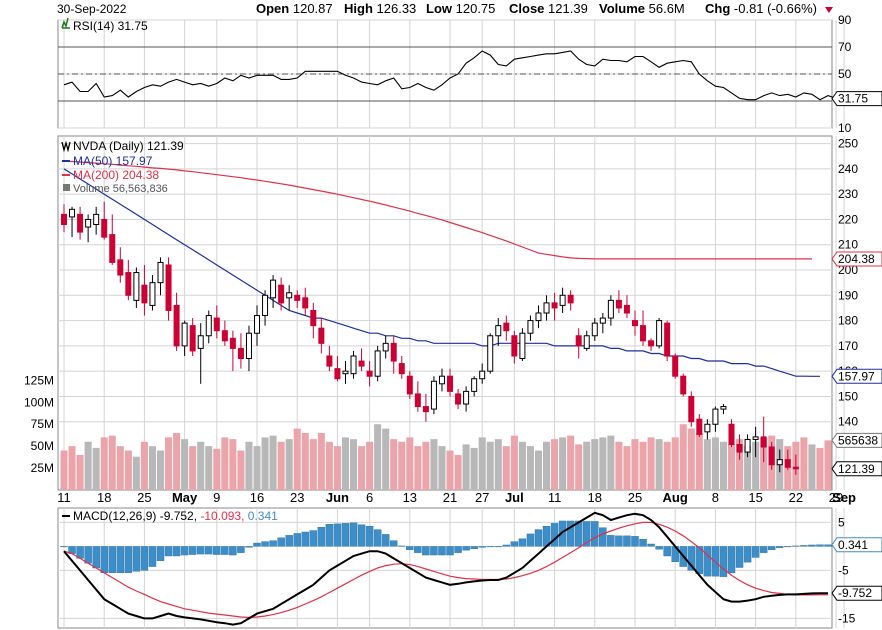 This screenshot has height=630, width=882. Describe the element at coordinates (460, 8) in the screenshot. I see `low-quote: Low 120.75` at that location.